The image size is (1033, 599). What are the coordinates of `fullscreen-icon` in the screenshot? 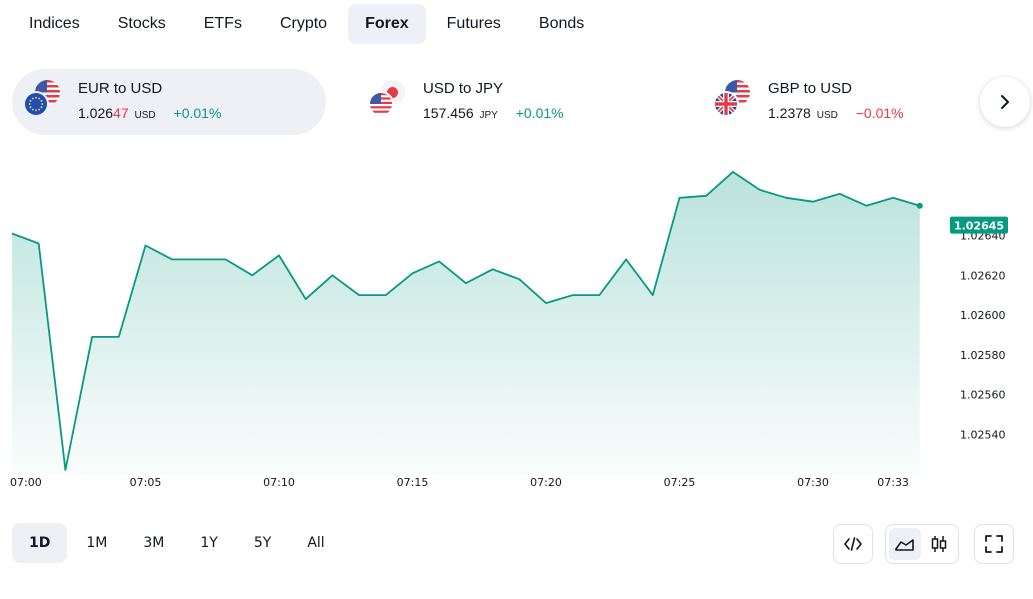 It's located at (994, 544).